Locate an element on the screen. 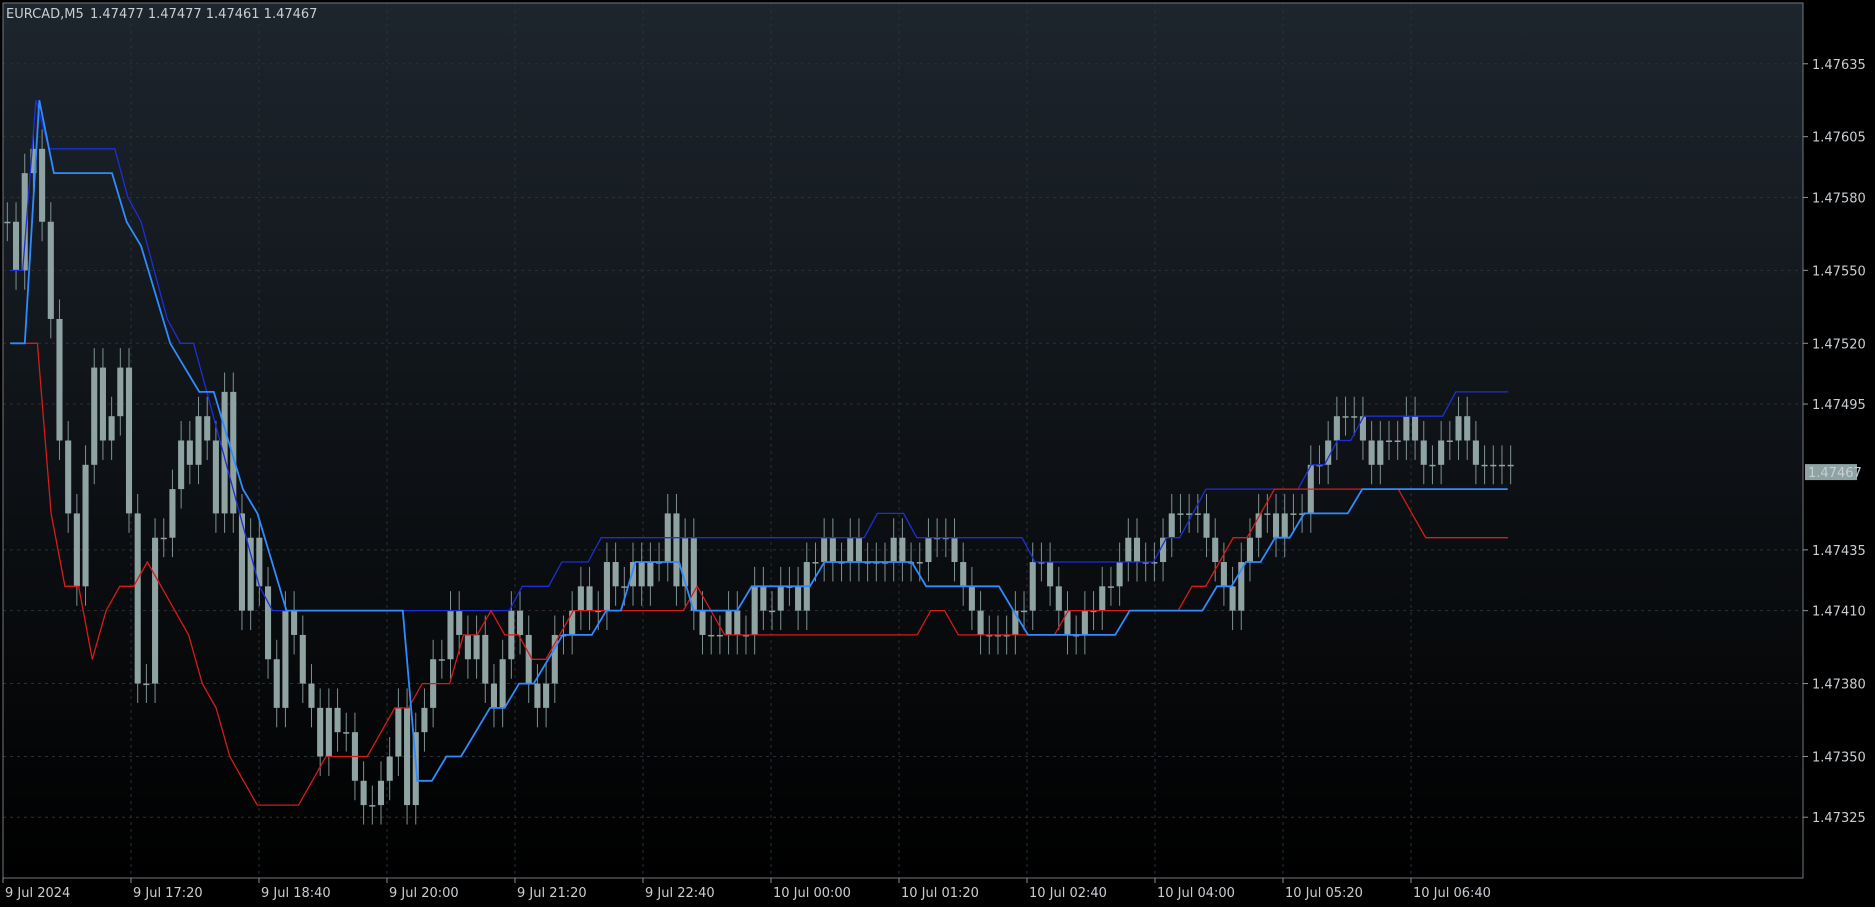 The width and height of the screenshot is (1875, 907). current-price-label: 1.47467 is located at coordinates (1835, 473).